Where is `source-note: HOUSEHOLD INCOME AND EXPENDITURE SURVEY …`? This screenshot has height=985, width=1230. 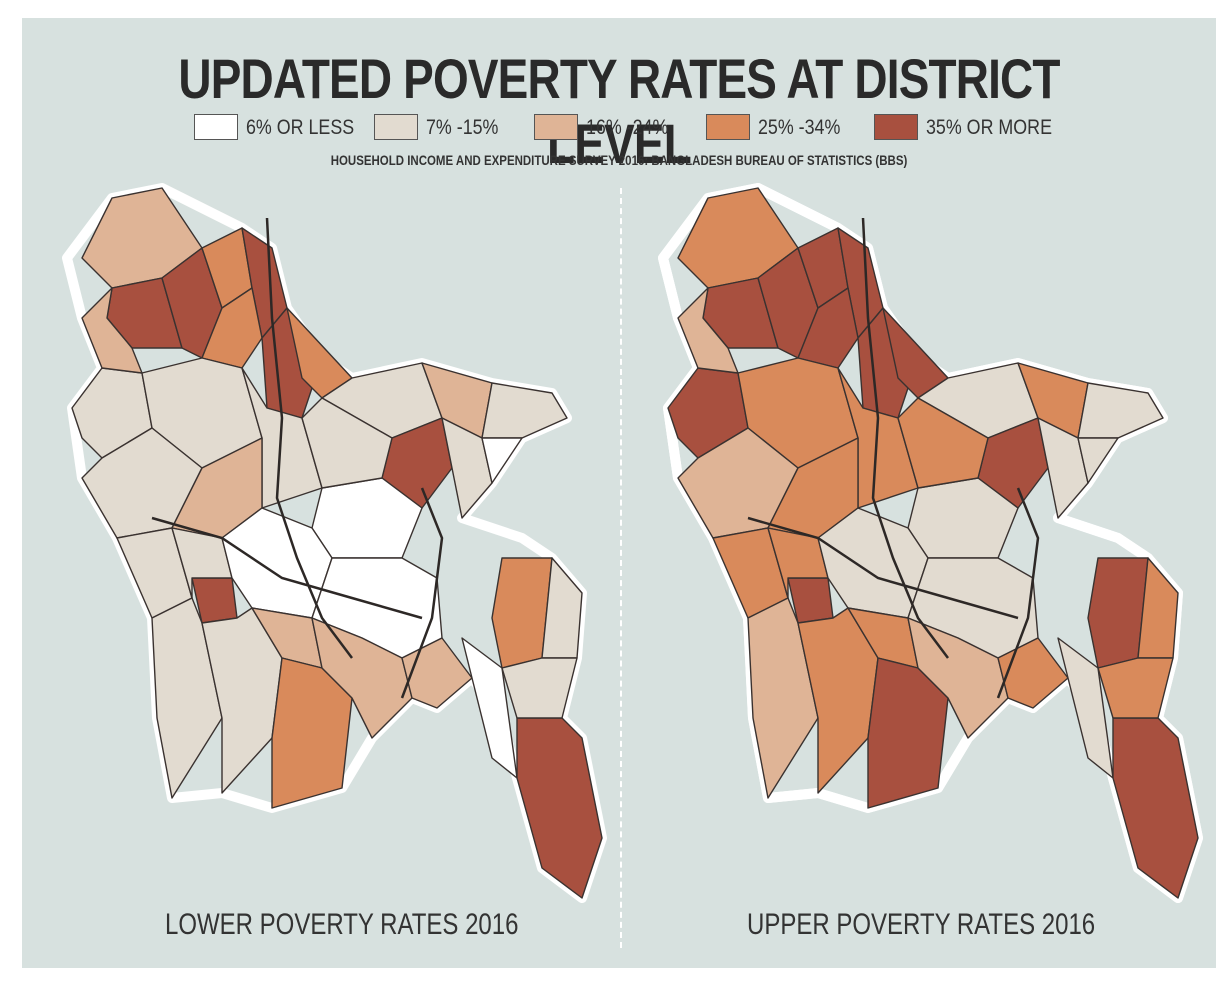
source-note: HOUSEHOLD INCOME AND EXPENDITURE SURVEY … is located at coordinates (619, 160).